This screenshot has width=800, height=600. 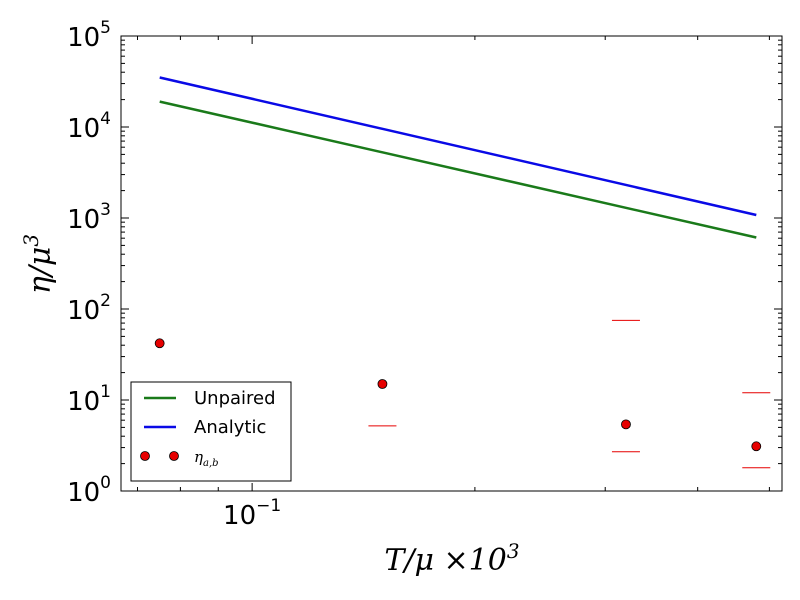 I want to click on x-tick-label-base: 10, so click(x=239, y=516).